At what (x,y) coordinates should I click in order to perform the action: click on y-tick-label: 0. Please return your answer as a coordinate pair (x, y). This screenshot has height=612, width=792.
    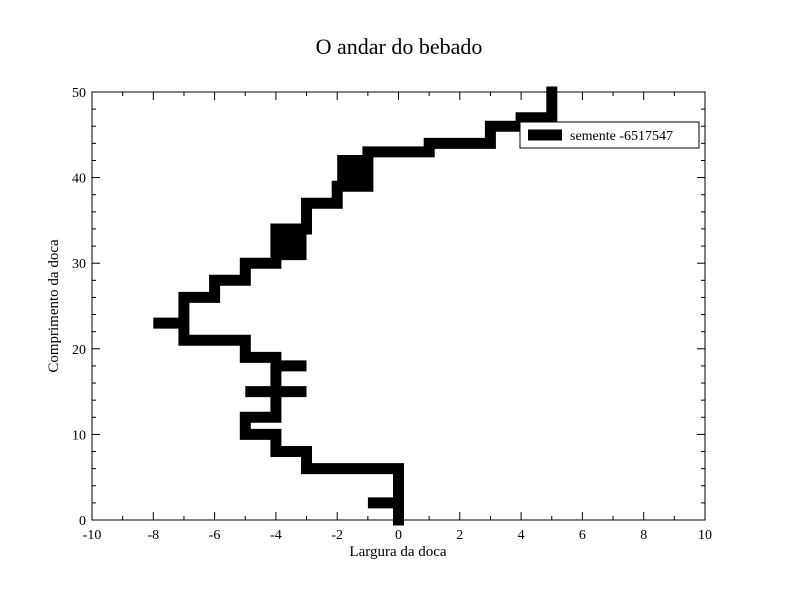
    Looking at the image, I should click on (82, 521).